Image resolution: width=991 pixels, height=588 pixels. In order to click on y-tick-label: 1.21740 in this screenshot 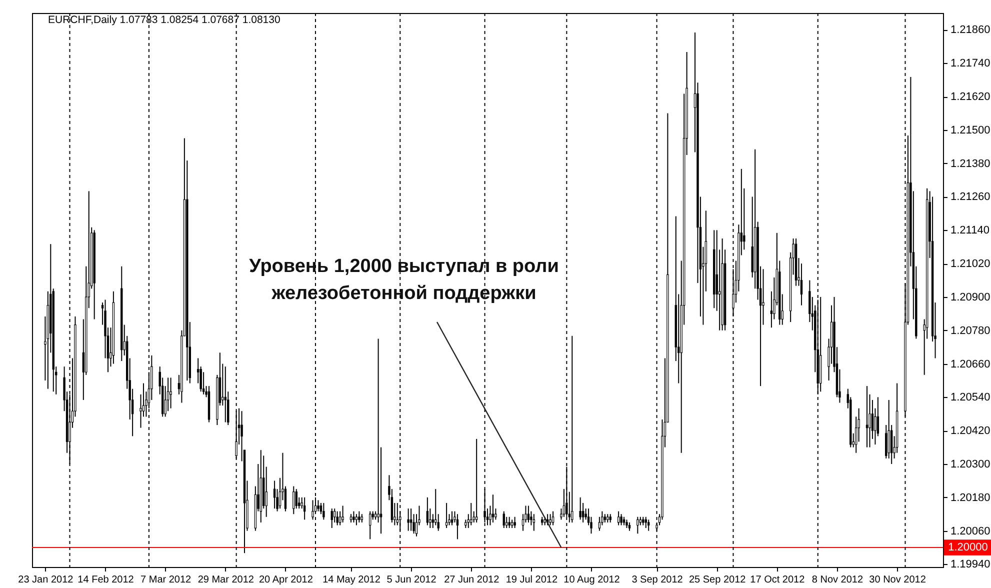, I will do `click(970, 64)`.